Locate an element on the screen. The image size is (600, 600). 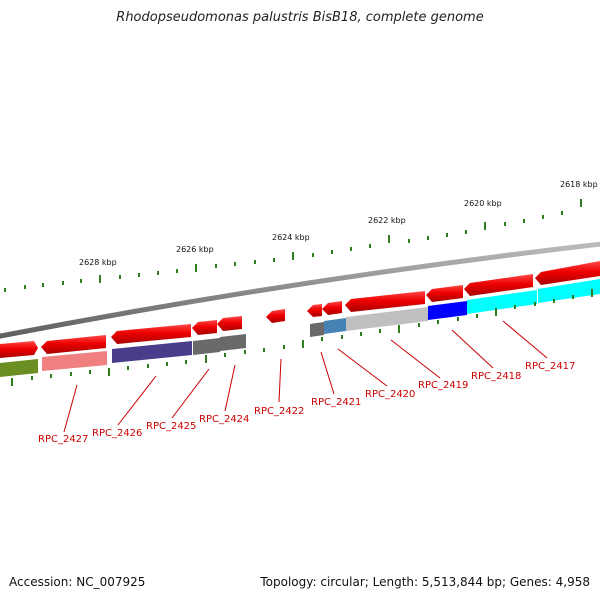
gene-label: RPC_2422 is located at coordinates (279, 411).